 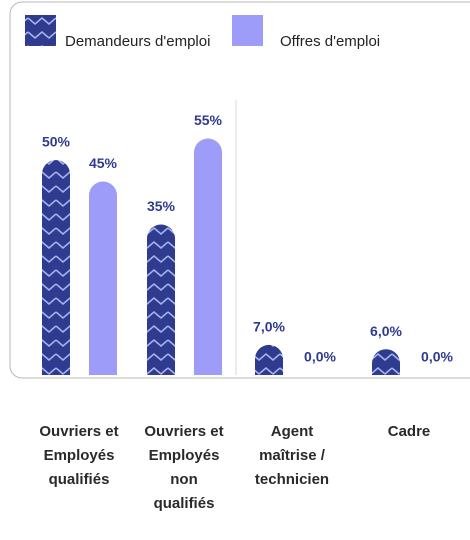 What do you see at coordinates (269, 327) in the screenshot?
I see `value-label: 7,0%` at bounding box center [269, 327].